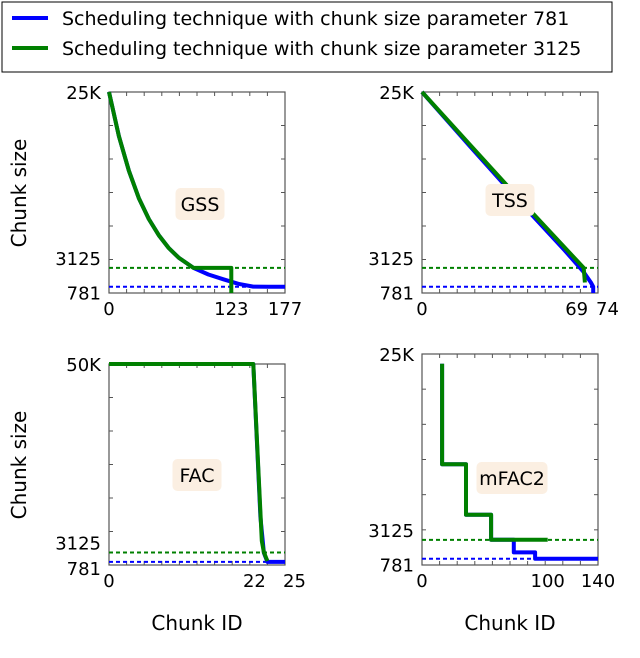 Image resolution: width=640 pixels, height=658 pixels. What do you see at coordinates (576, 309) in the screenshot?
I see `x-tick-label: 69` at bounding box center [576, 309].